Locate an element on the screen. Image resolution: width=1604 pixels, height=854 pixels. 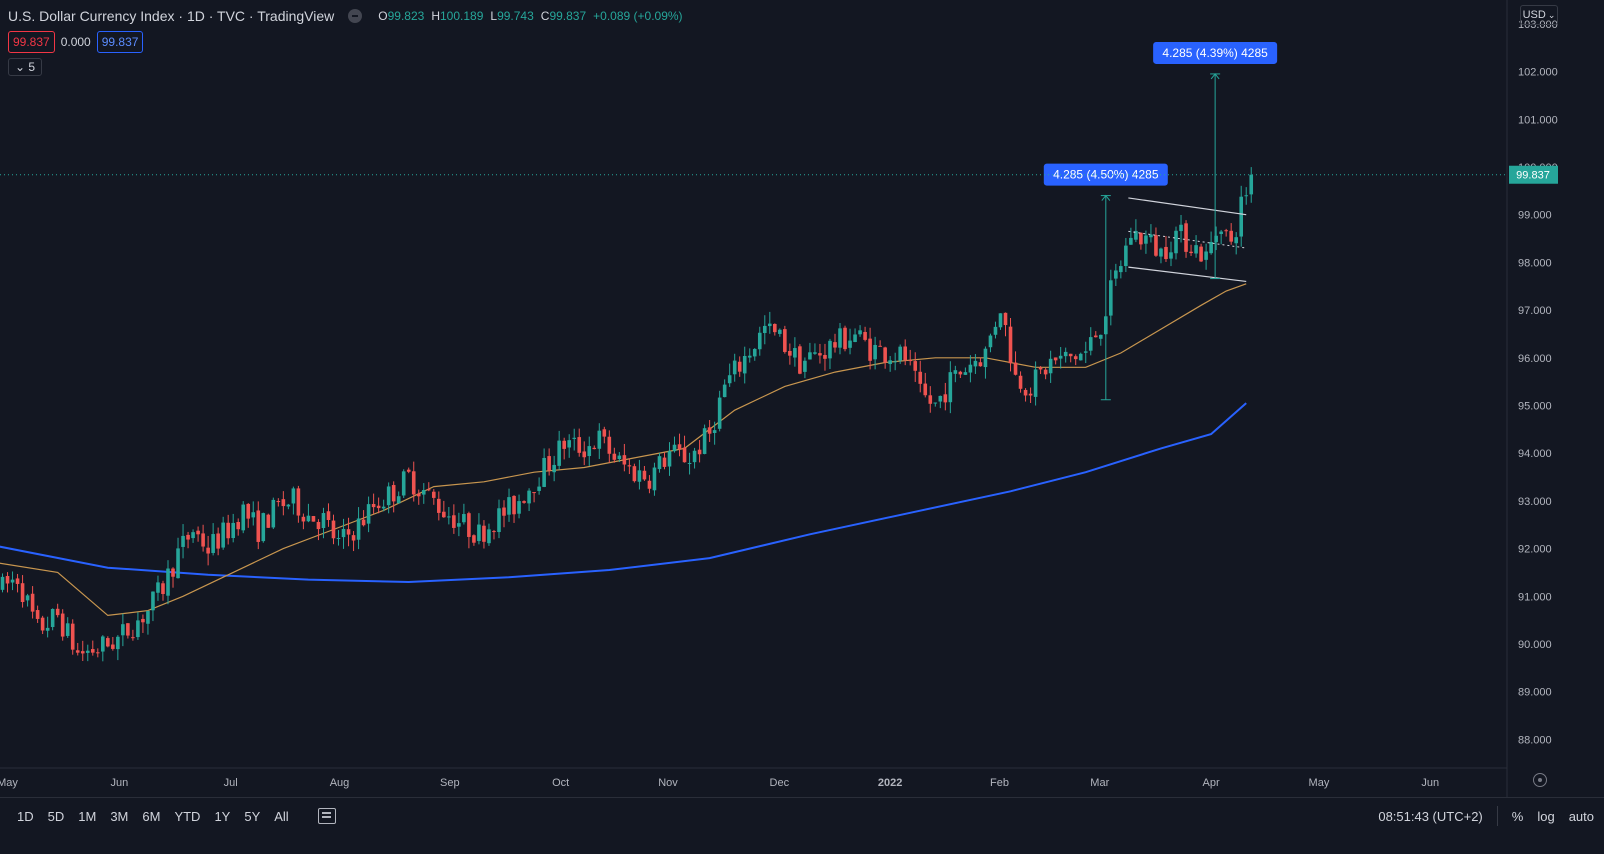
time-tick-label: May is located at coordinates (1319, 783).